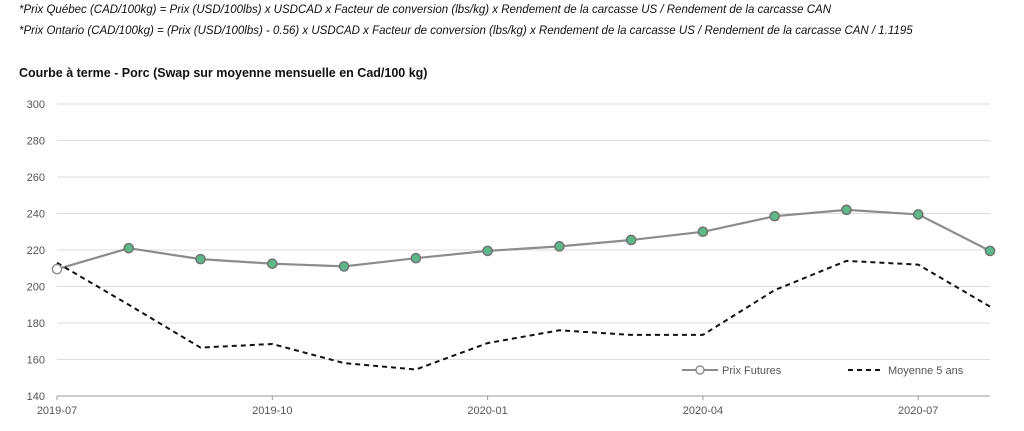 Image resolution: width=1024 pixels, height=431 pixels. I want to click on x-tick-label: 2019-07, so click(57, 411).